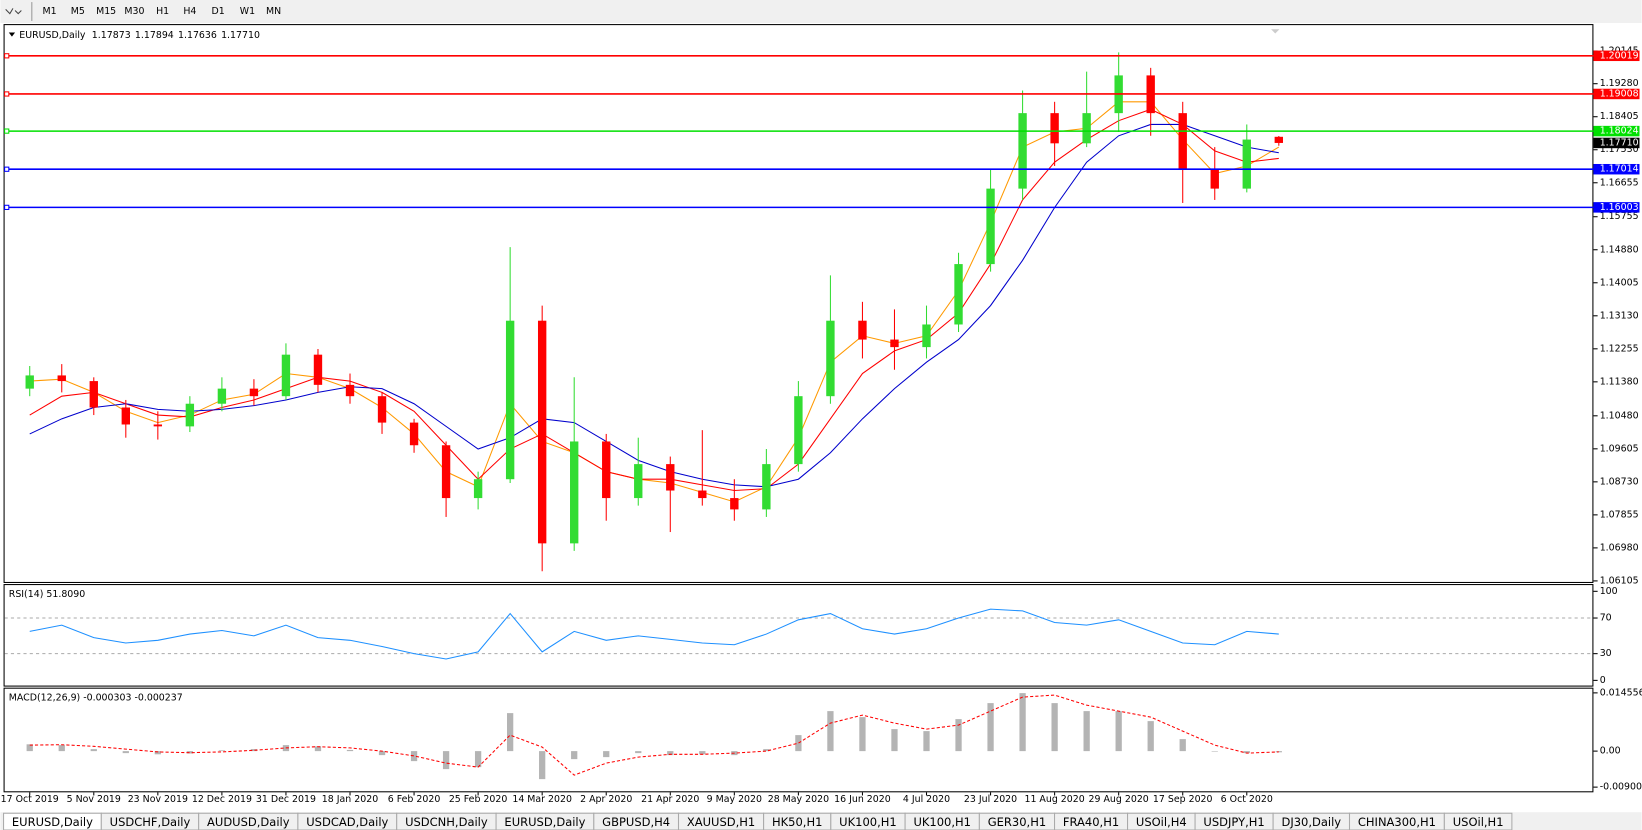 This screenshot has height=830, width=1642. I want to click on chart-tab-label: CHINA300,H1, so click(1397, 822).